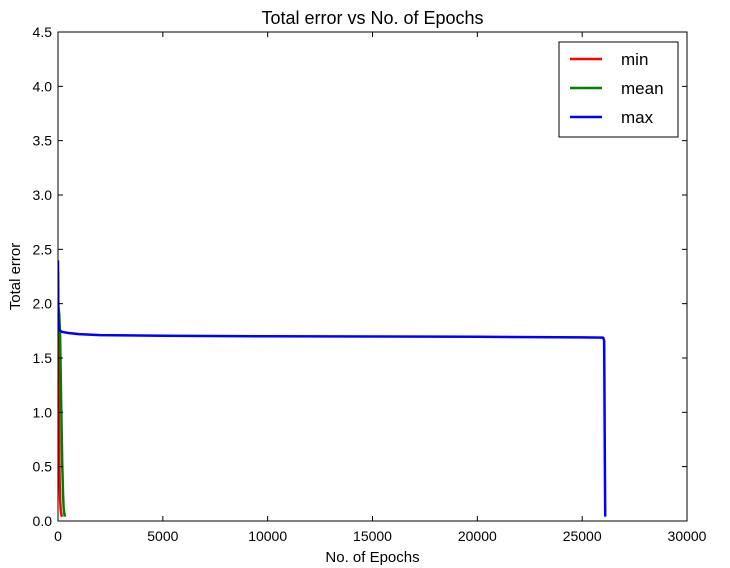 The image size is (730, 568). Describe the element at coordinates (372, 18) in the screenshot. I see `chart-title: Total error vs No. of Epochs` at that location.